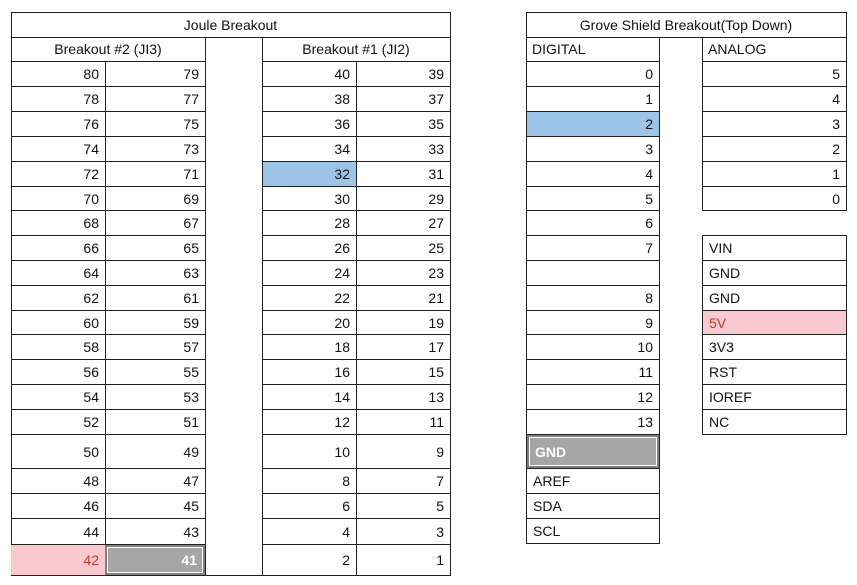 Image resolution: width=857 pixels, height=585 pixels. Describe the element at coordinates (309, 174) in the screenshot. I see `joule-pin: 32` at that location.